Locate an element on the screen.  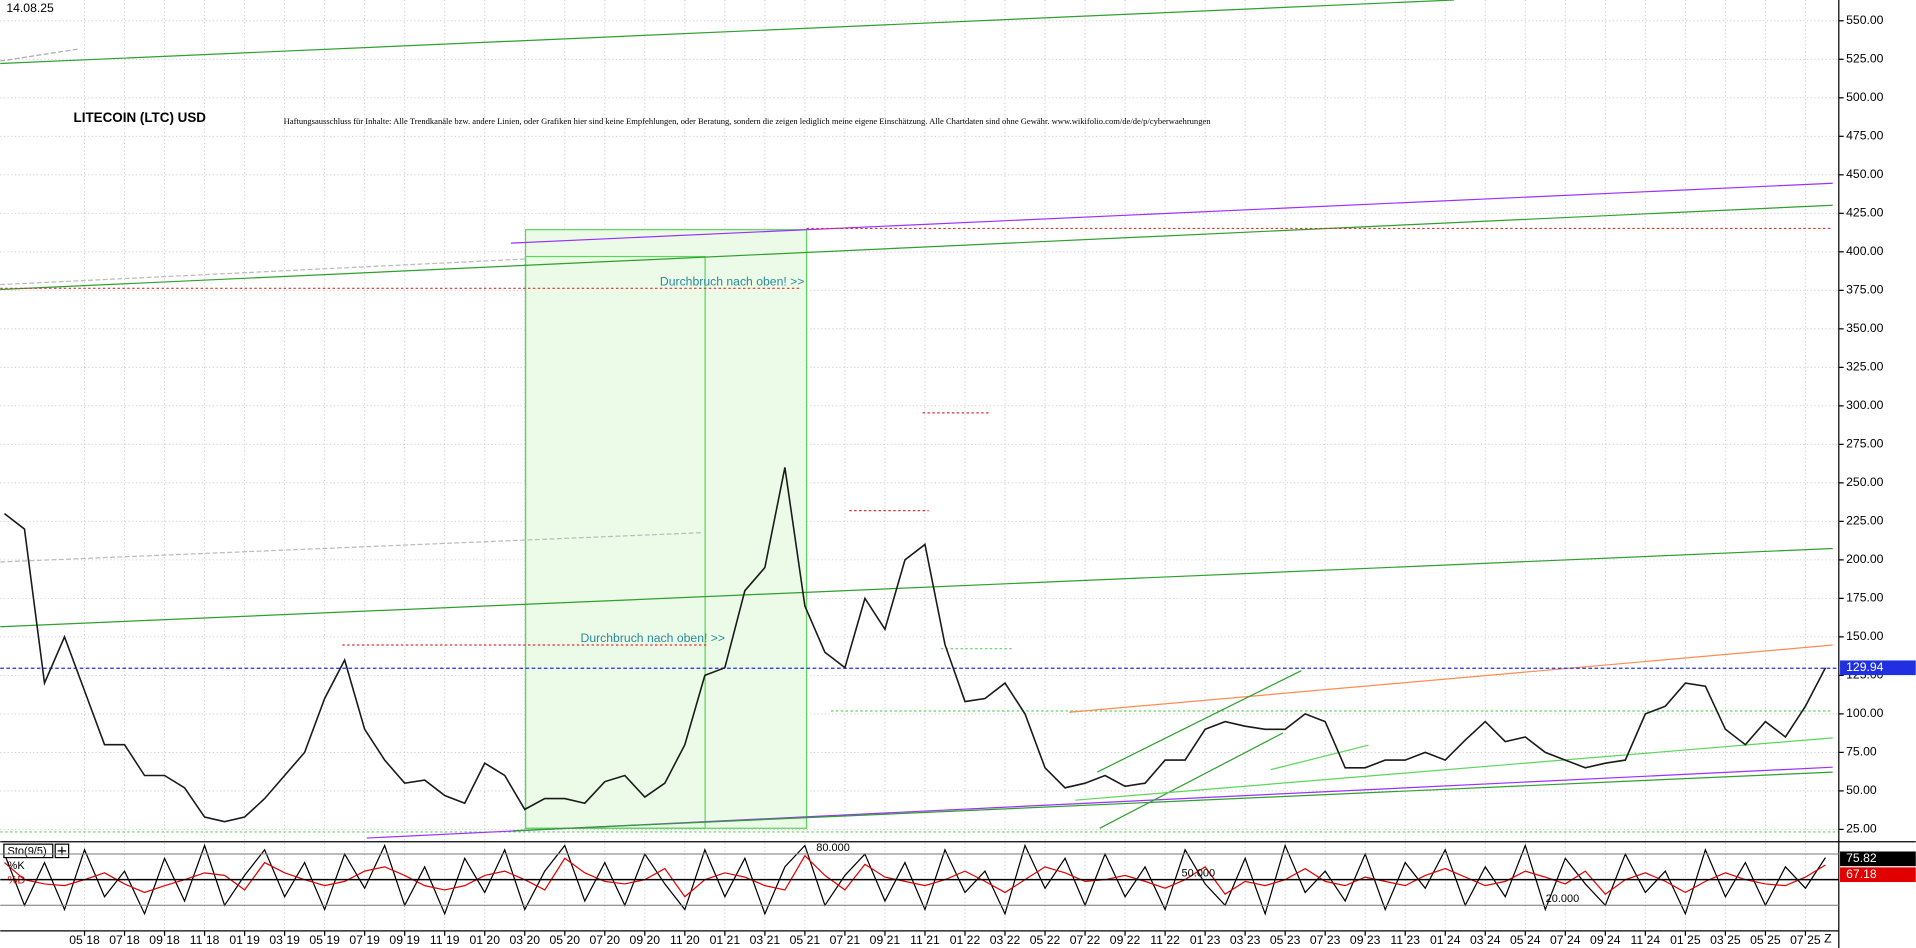
chart-title: LITECOIN (LTC) USD is located at coordinates (140, 117).